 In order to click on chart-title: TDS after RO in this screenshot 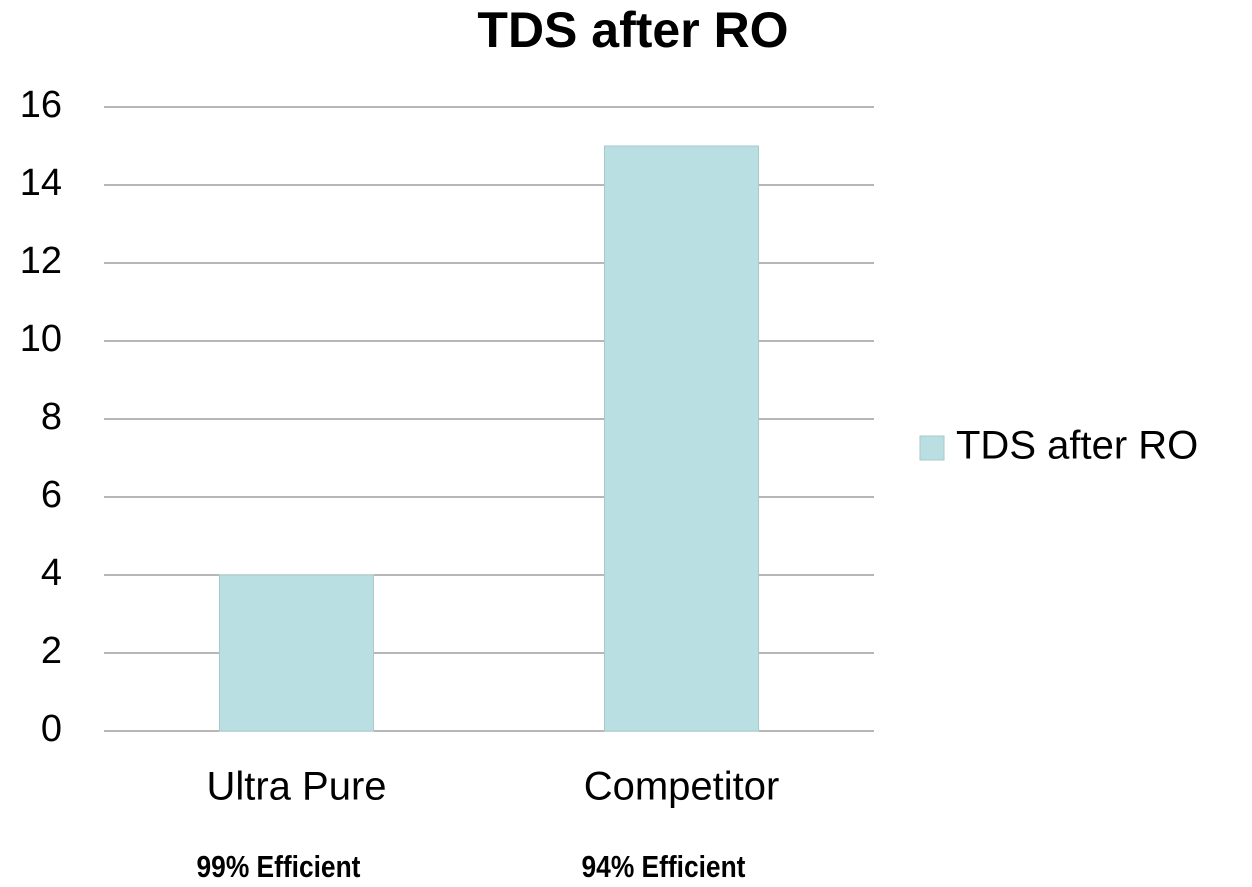, I will do `click(632, 30)`.